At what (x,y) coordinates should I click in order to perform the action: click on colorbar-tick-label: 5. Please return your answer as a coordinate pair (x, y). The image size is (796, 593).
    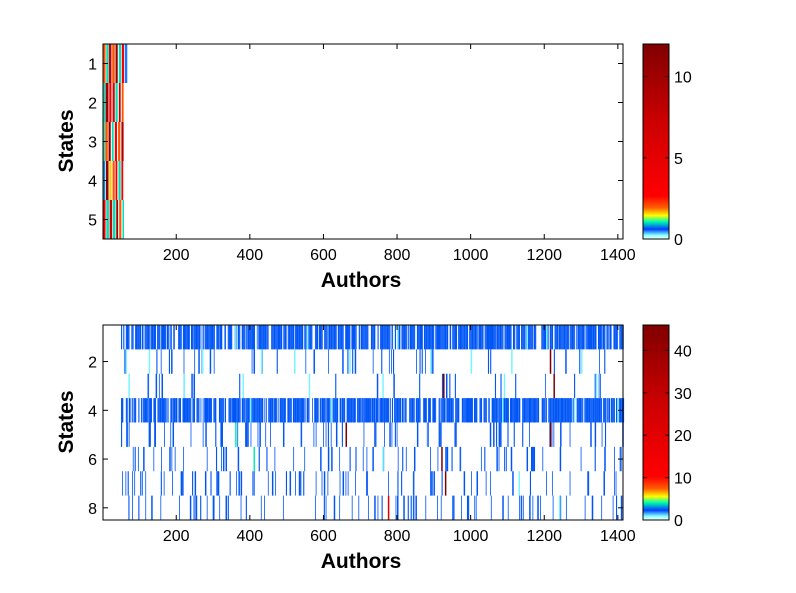
    Looking at the image, I should click on (678, 159).